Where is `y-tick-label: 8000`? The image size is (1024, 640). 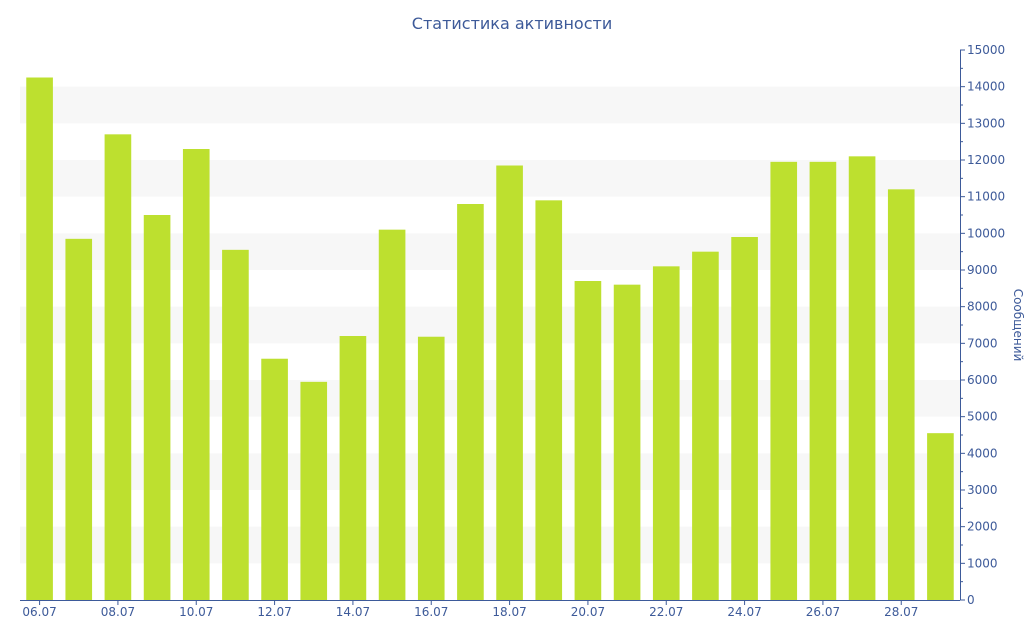 y-tick-label: 8000 is located at coordinates (982, 307).